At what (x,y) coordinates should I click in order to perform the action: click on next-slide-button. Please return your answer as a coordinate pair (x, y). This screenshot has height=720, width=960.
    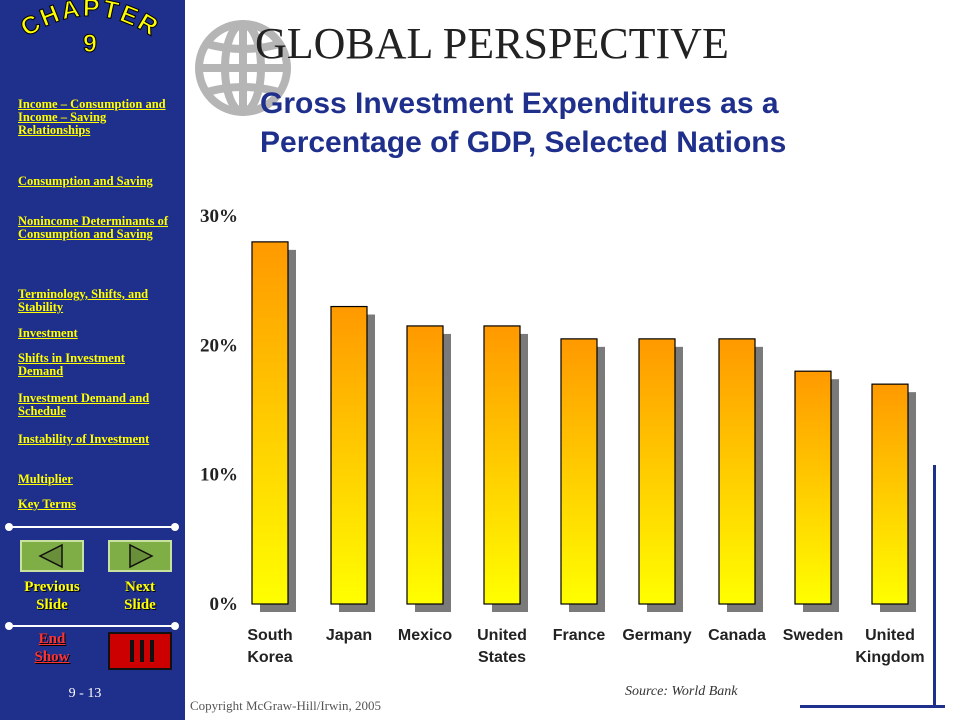
    Looking at the image, I should click on (140, 556).